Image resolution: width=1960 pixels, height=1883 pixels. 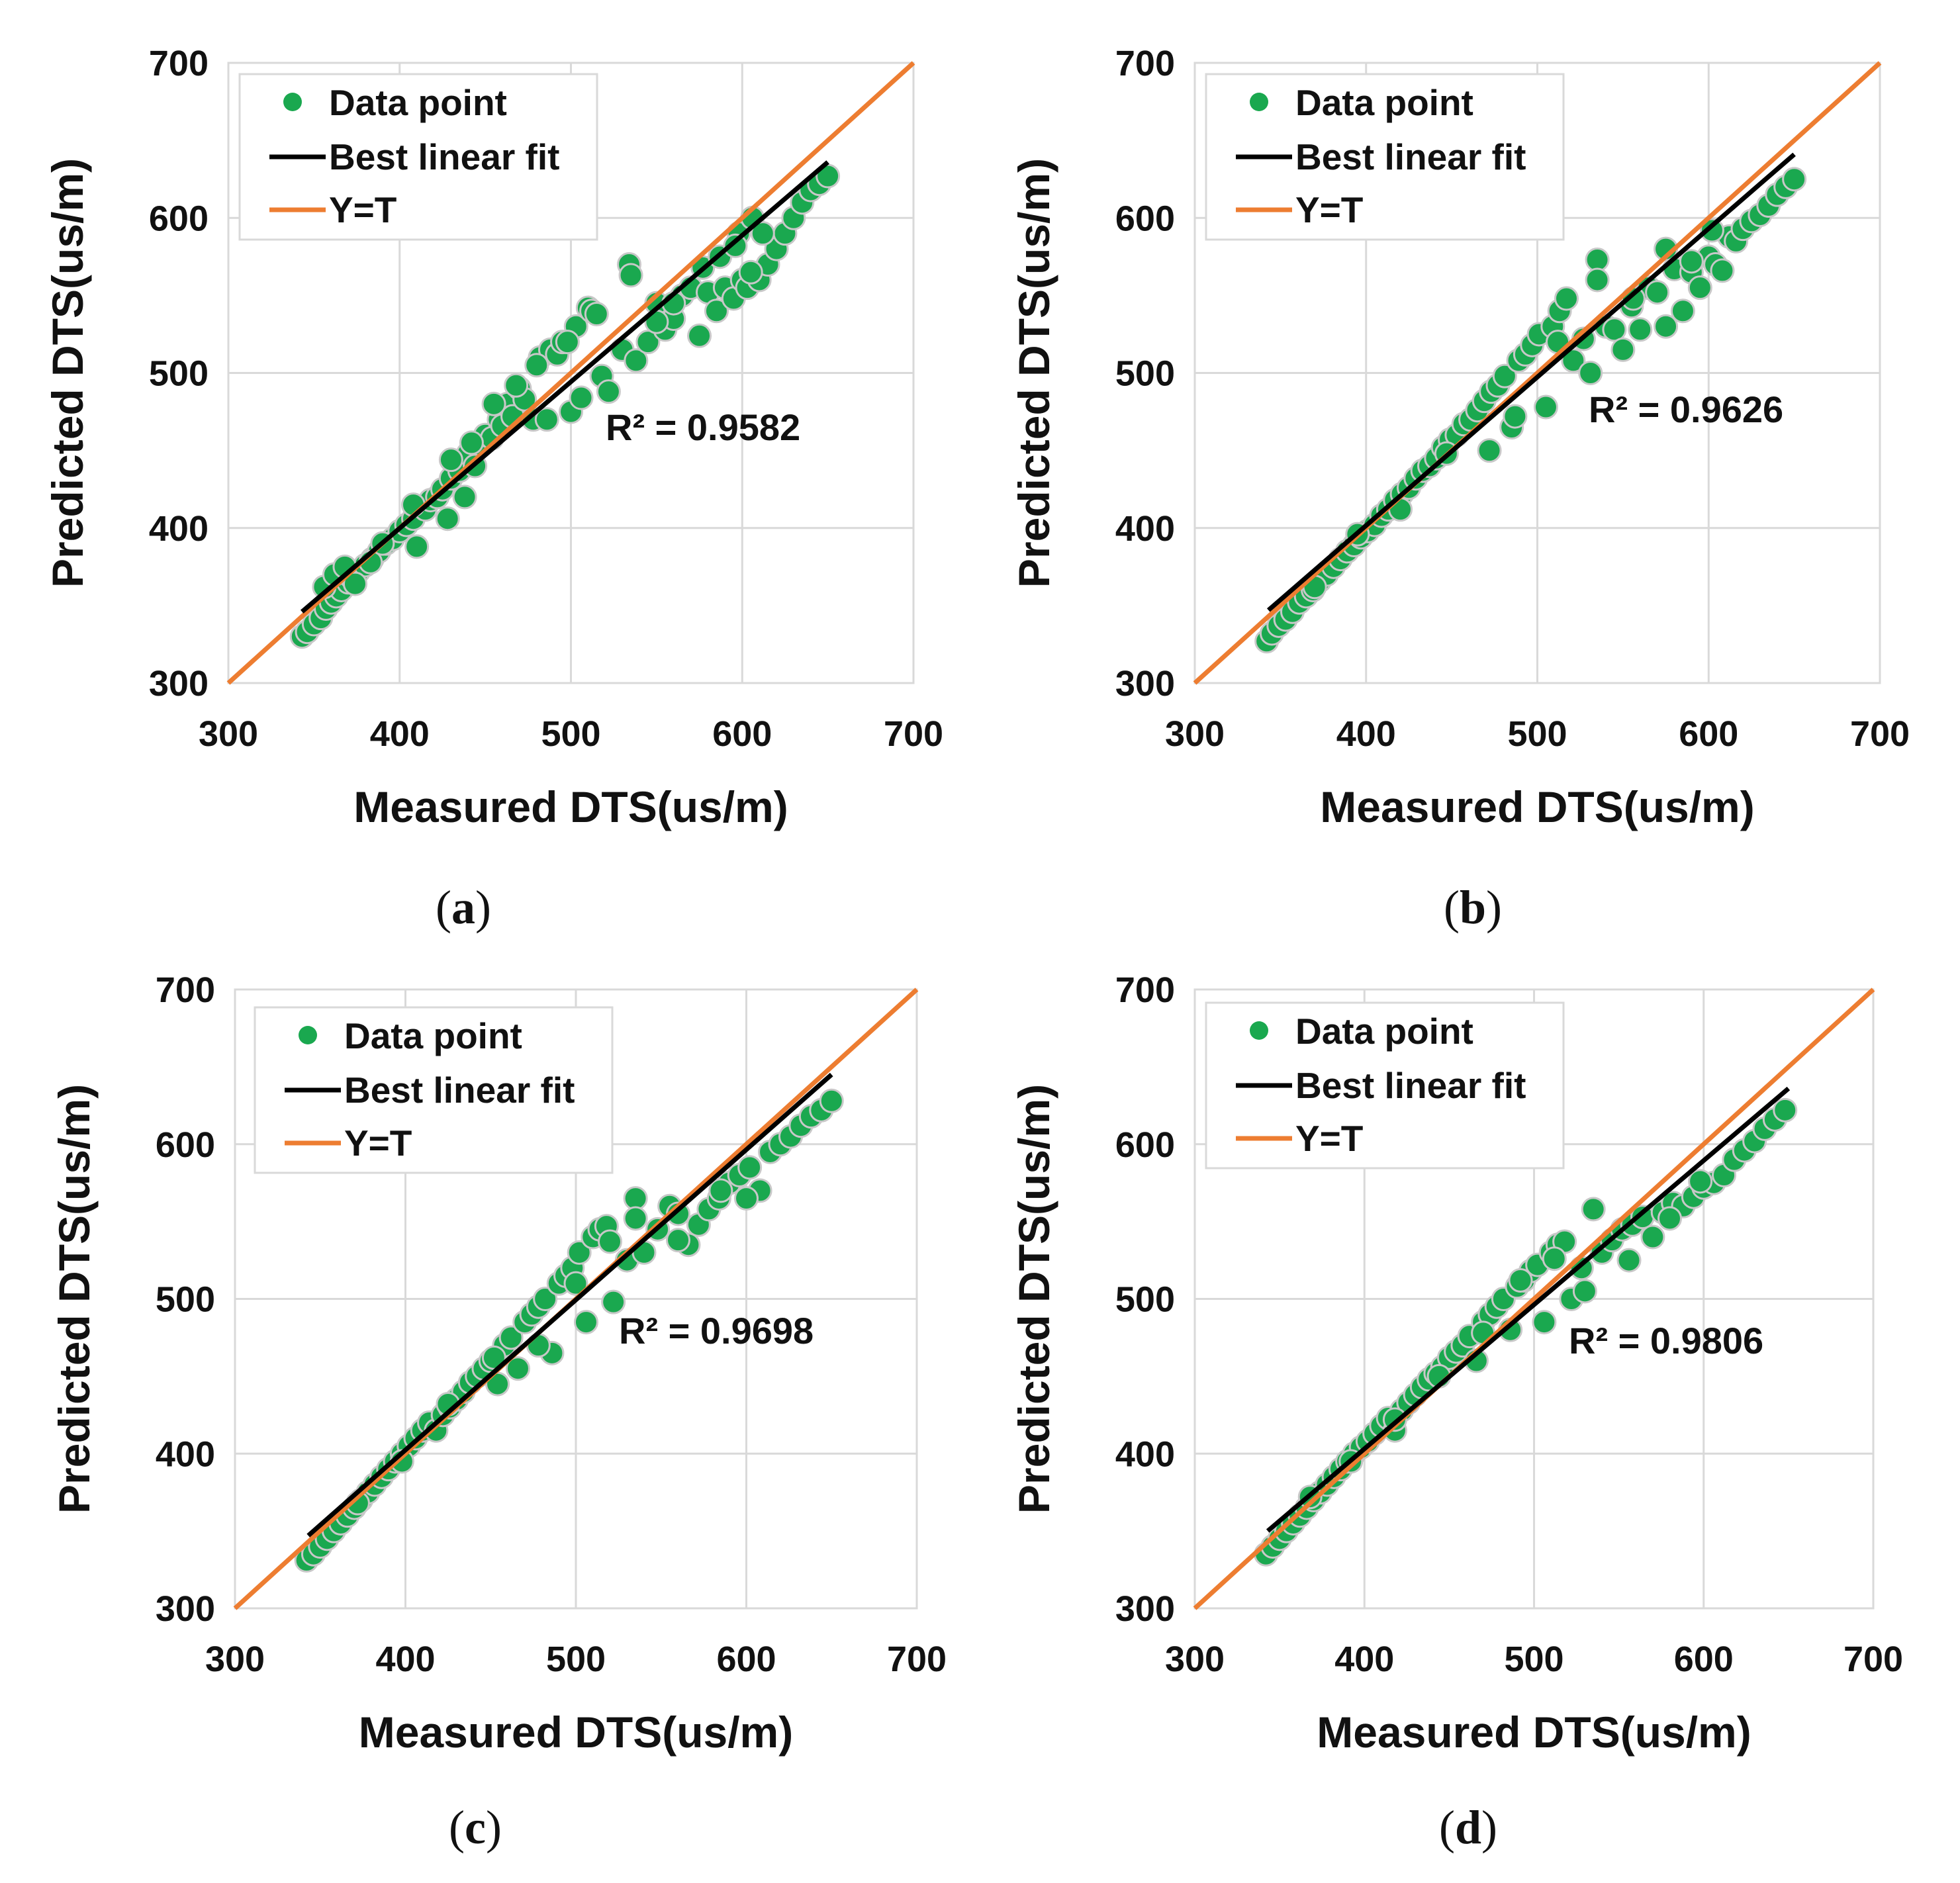 What do you see at coordinates (1686, 409) in the screenshot?
I see `r-squared-annotation: R² = 0.9626` at bounding box center [1686, 409].